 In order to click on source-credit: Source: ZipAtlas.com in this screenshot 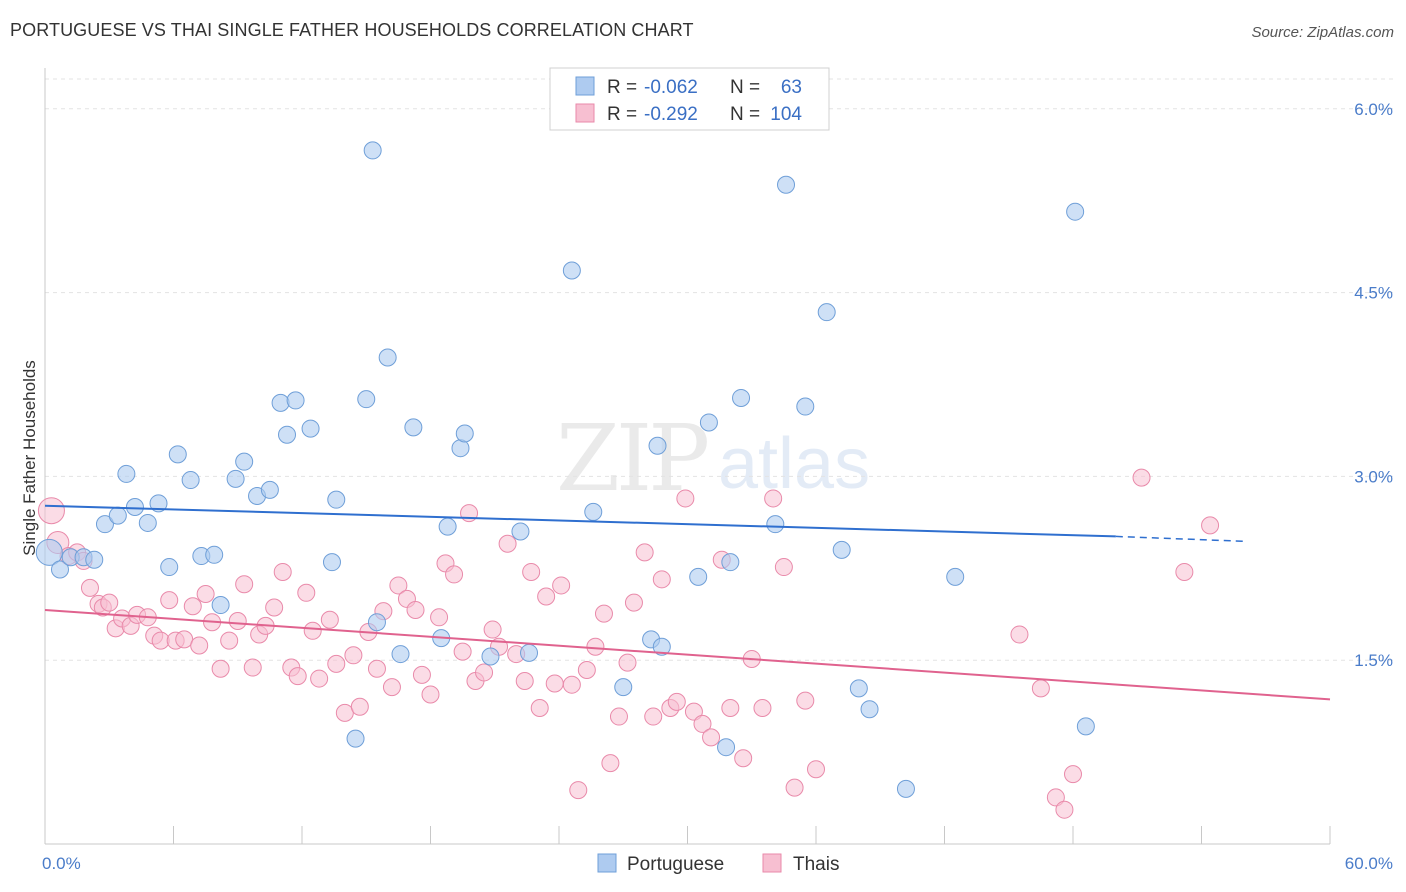, I will do `click(1322, 32)`.